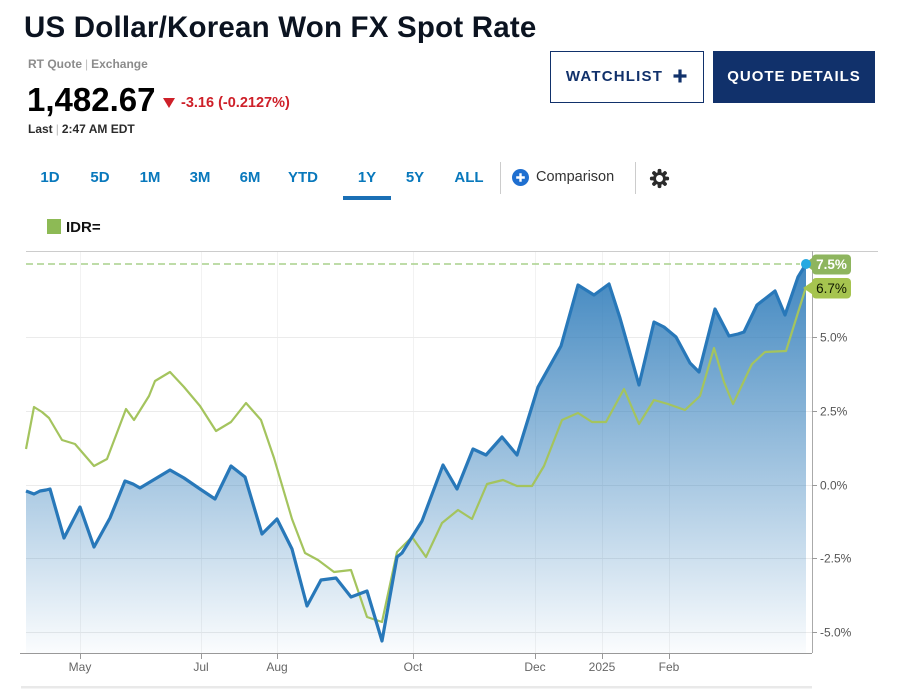 This screenshot has width=902, height=697. I want to click on svg-text: -5.0%, so click(836, 633).